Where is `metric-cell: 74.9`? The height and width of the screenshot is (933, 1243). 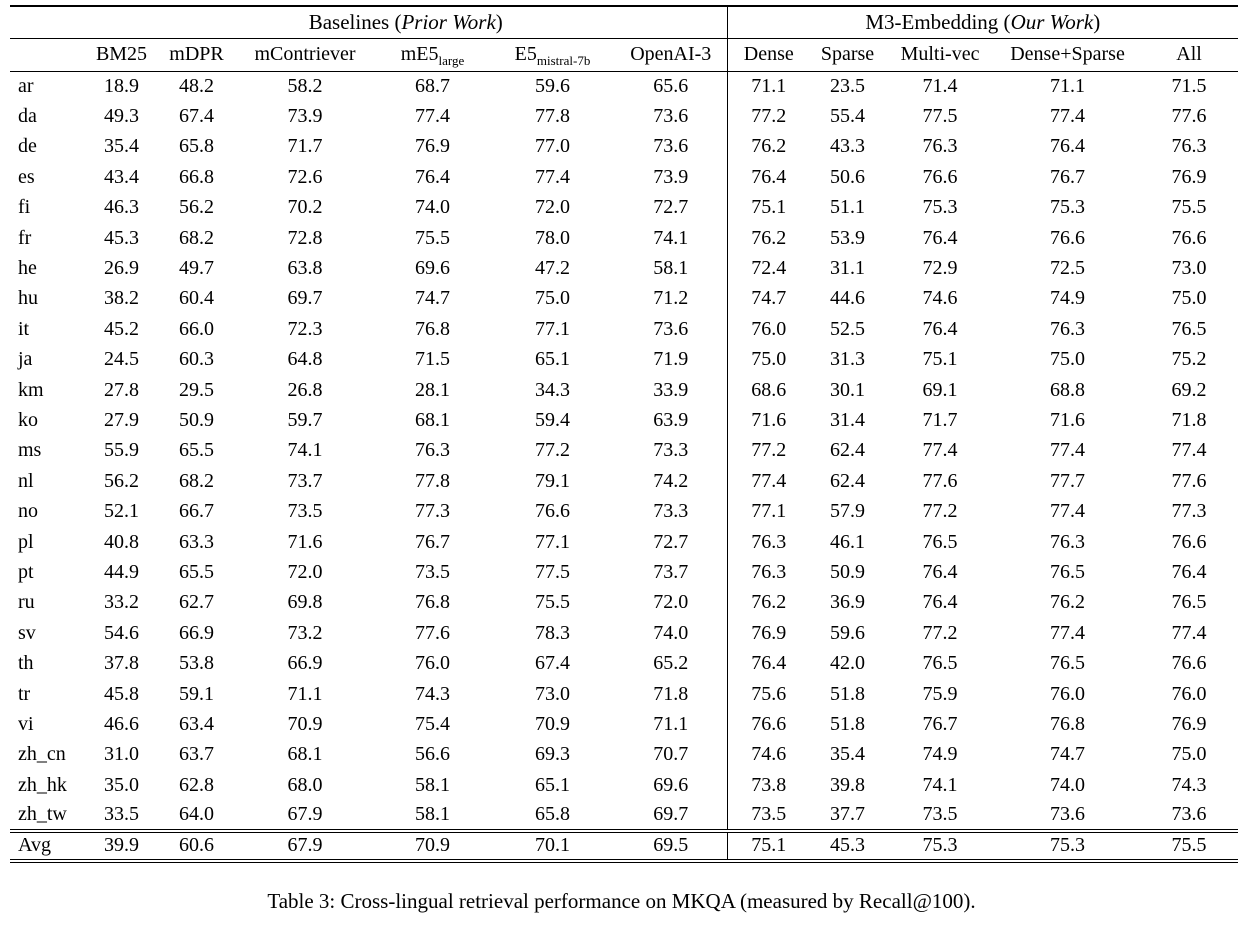 metric-cell: 74.9 is located at coordinates (1068, 298).